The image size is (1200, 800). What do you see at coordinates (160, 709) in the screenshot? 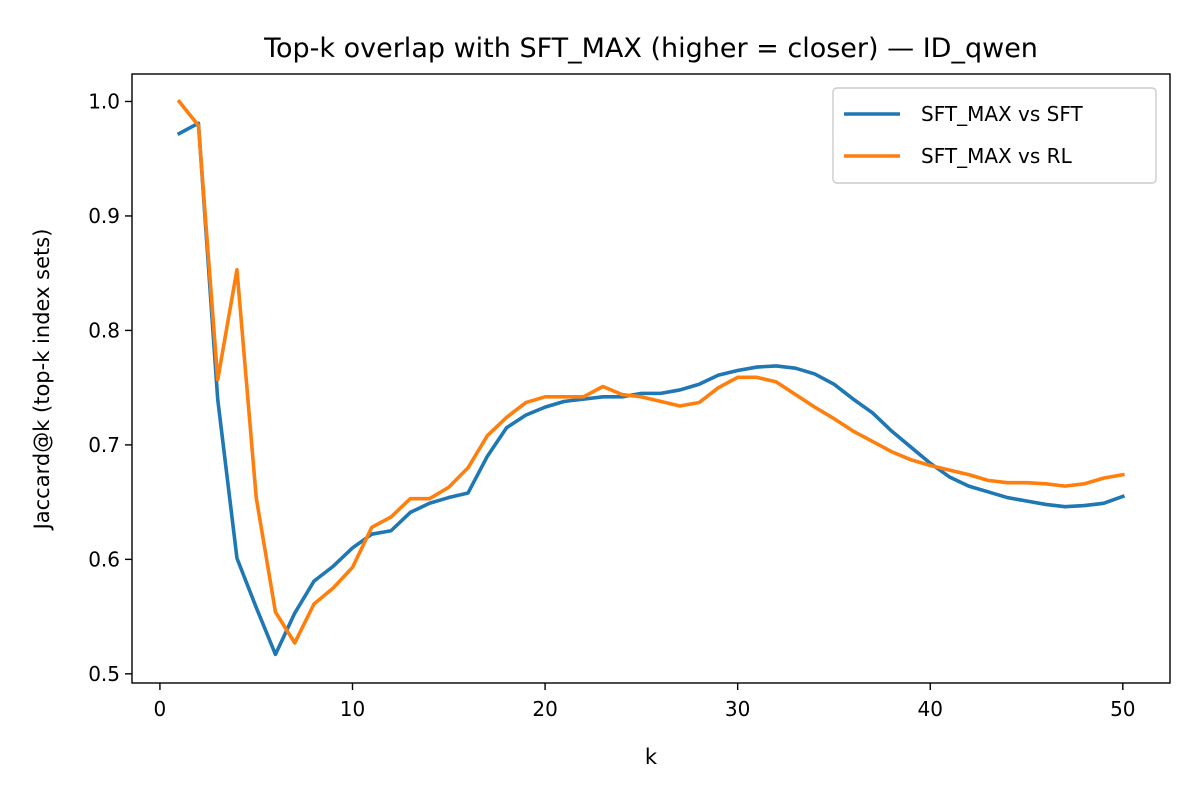
I see `x-tick-label: 0` at bounding box center [160, 709].